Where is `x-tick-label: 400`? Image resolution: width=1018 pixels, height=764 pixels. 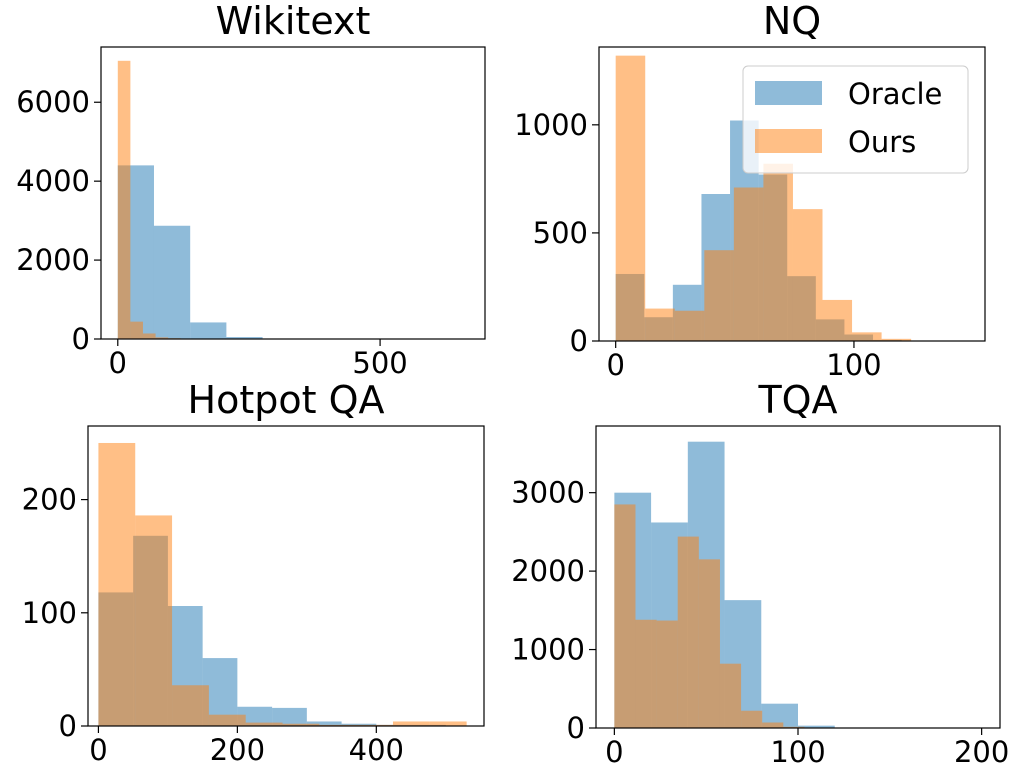 x-tick-label: 400 is located at coordinates (376, 748).